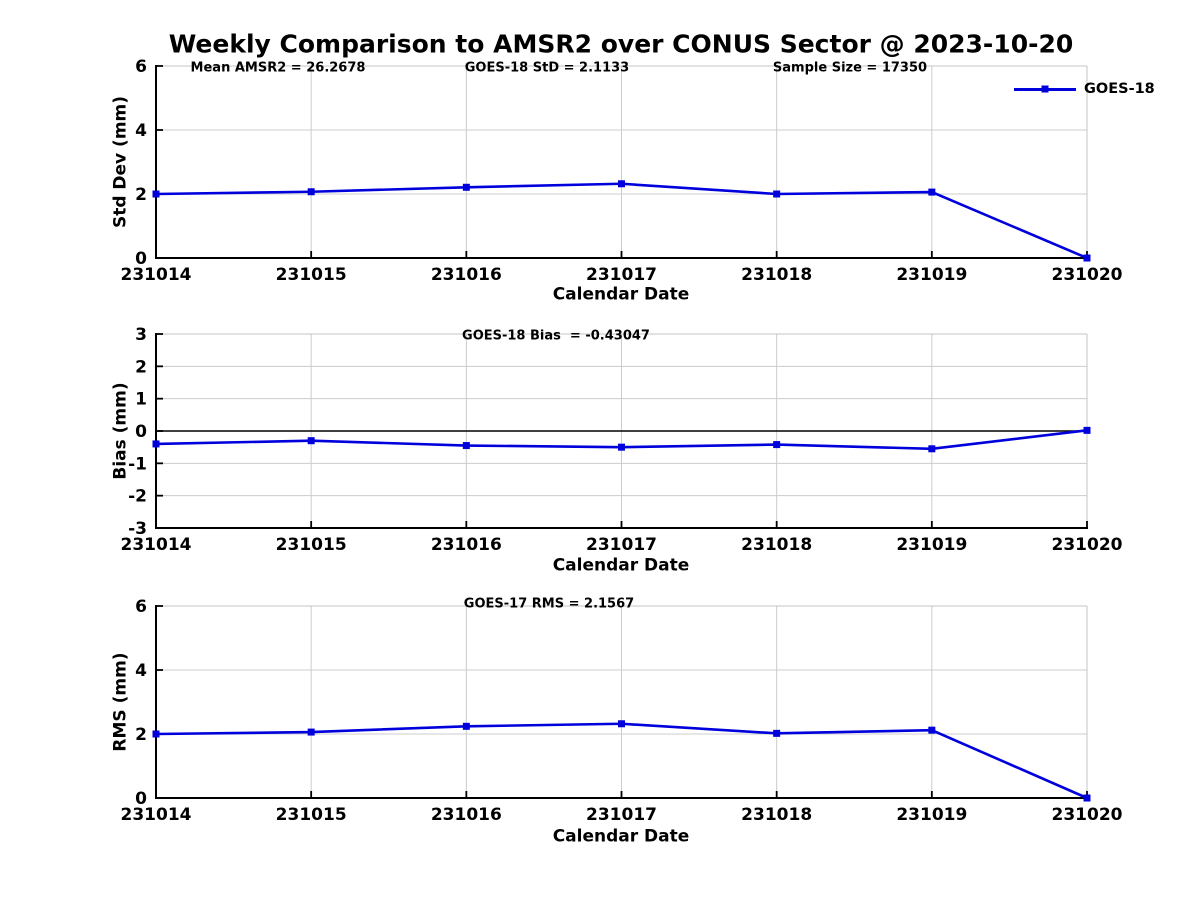 This screenshot has height=900, width=1200. What do you see at coordinates (141, 67) in the screenshot?
I see `stddev-y-tick-label: 6` at bounding box center [141, 67].